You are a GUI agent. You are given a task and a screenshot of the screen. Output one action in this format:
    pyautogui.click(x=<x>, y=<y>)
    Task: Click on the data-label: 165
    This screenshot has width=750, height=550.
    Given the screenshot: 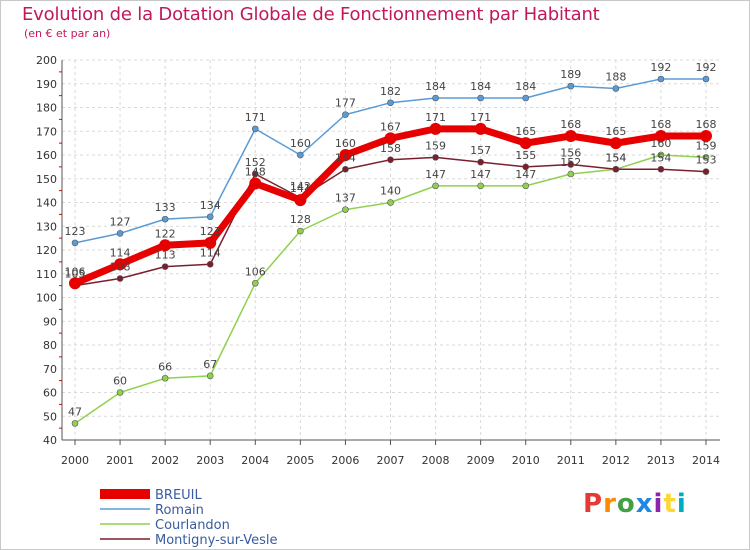 What is the action you would take?
    pyautogui.click(x=615, y=131)
    